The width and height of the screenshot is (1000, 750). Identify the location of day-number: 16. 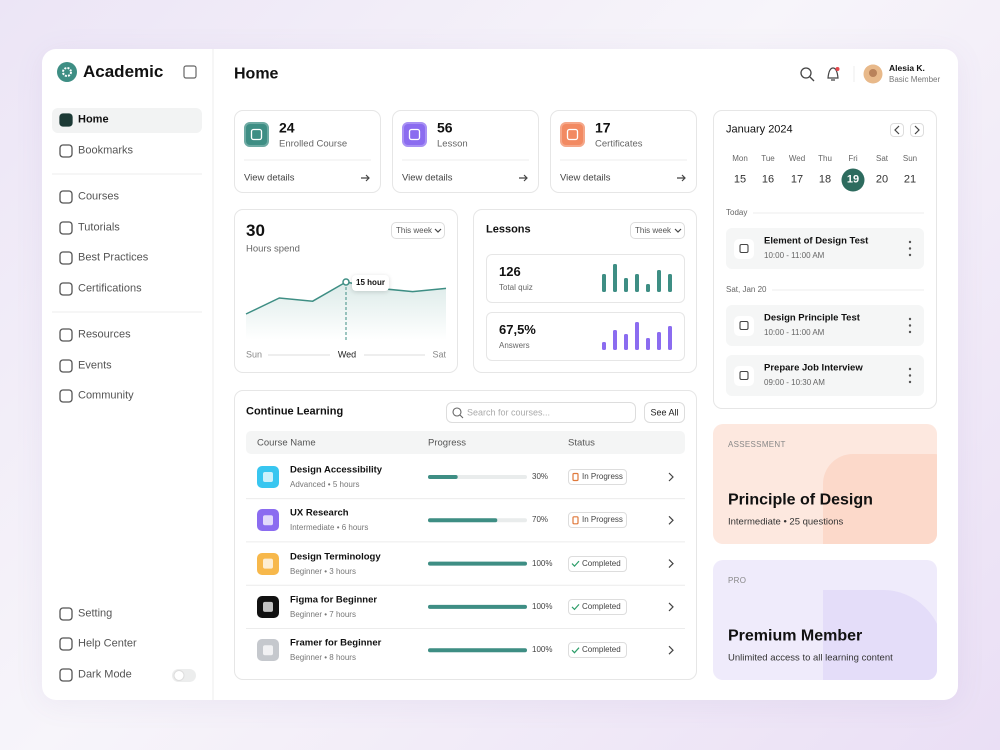
(768, 179).